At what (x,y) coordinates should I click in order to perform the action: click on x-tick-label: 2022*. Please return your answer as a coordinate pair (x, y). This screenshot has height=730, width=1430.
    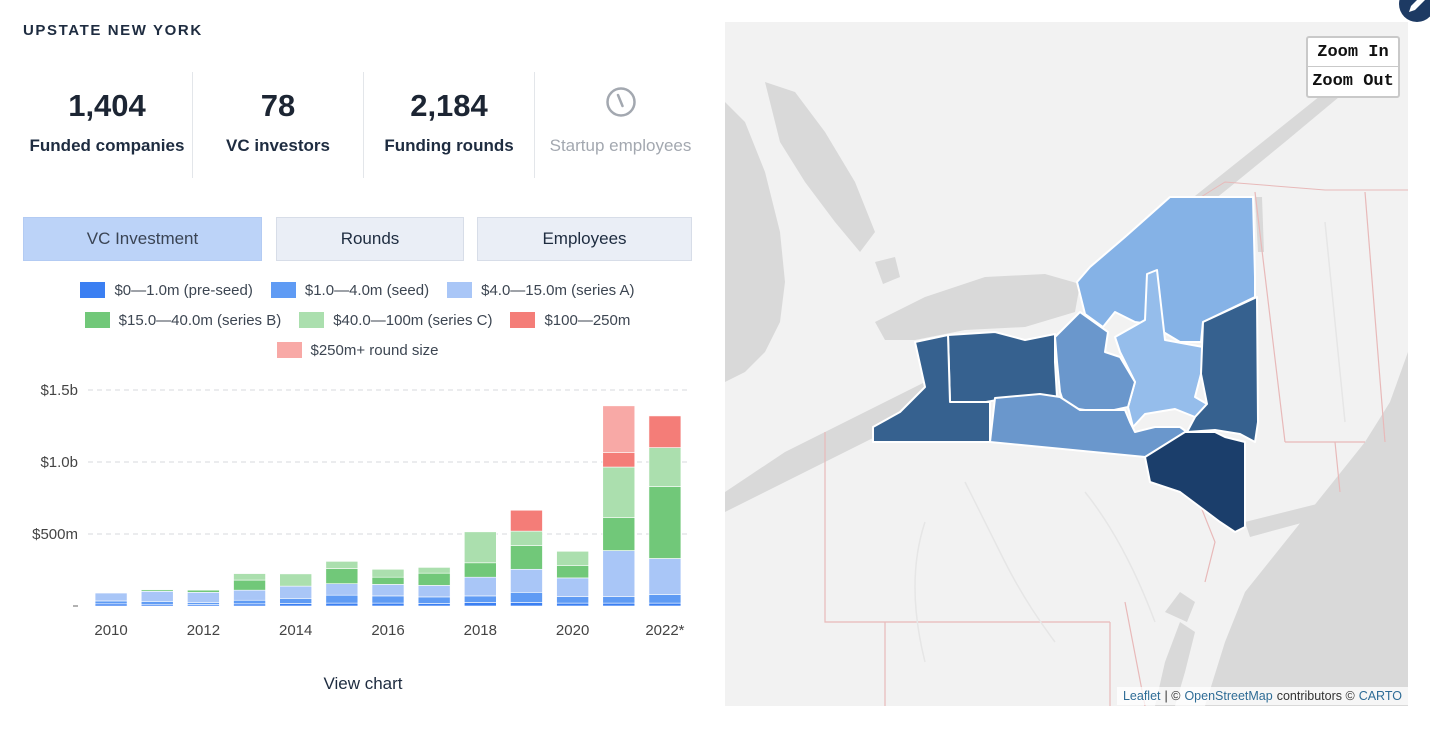
    Looking at the image, I should click on (664, 630).